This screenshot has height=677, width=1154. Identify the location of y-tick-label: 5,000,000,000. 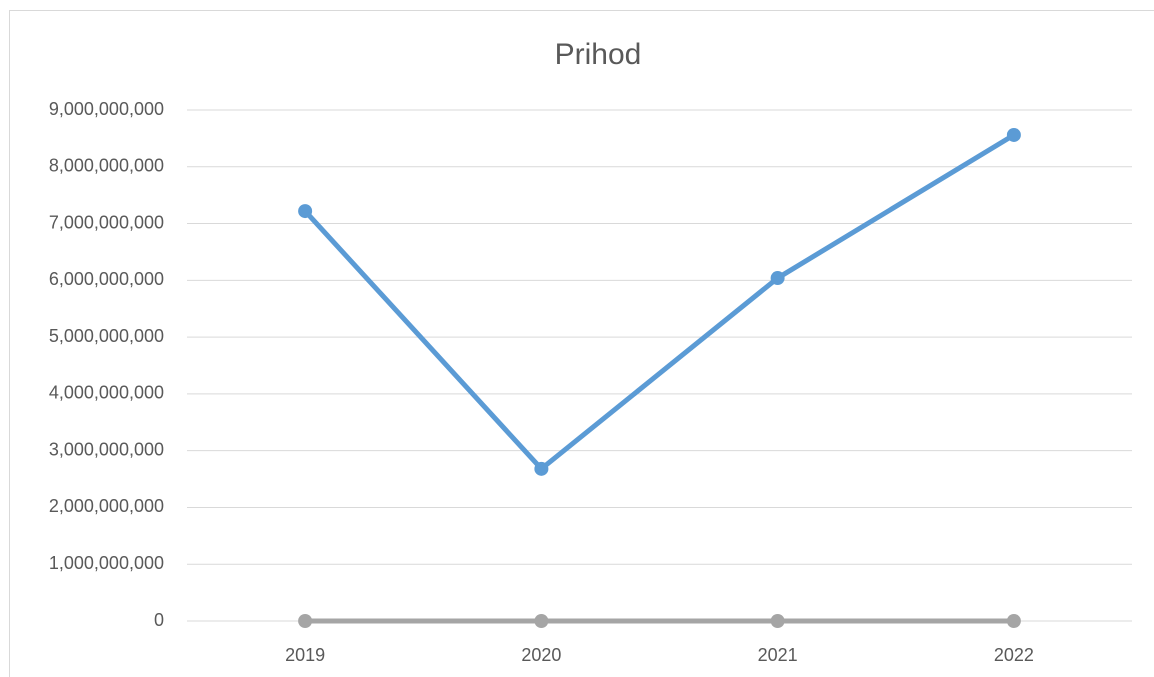
(106, 336).